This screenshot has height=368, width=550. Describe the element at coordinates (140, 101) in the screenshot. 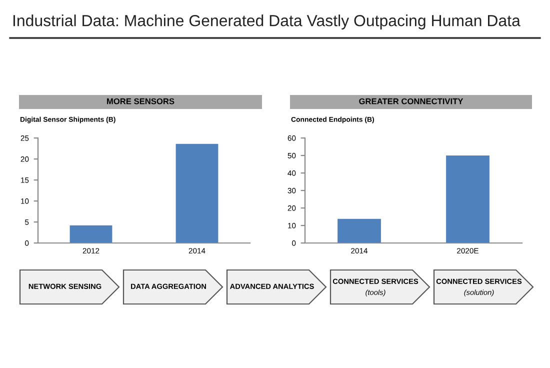

I see `chart-title: MORE SENSORS` at that location.